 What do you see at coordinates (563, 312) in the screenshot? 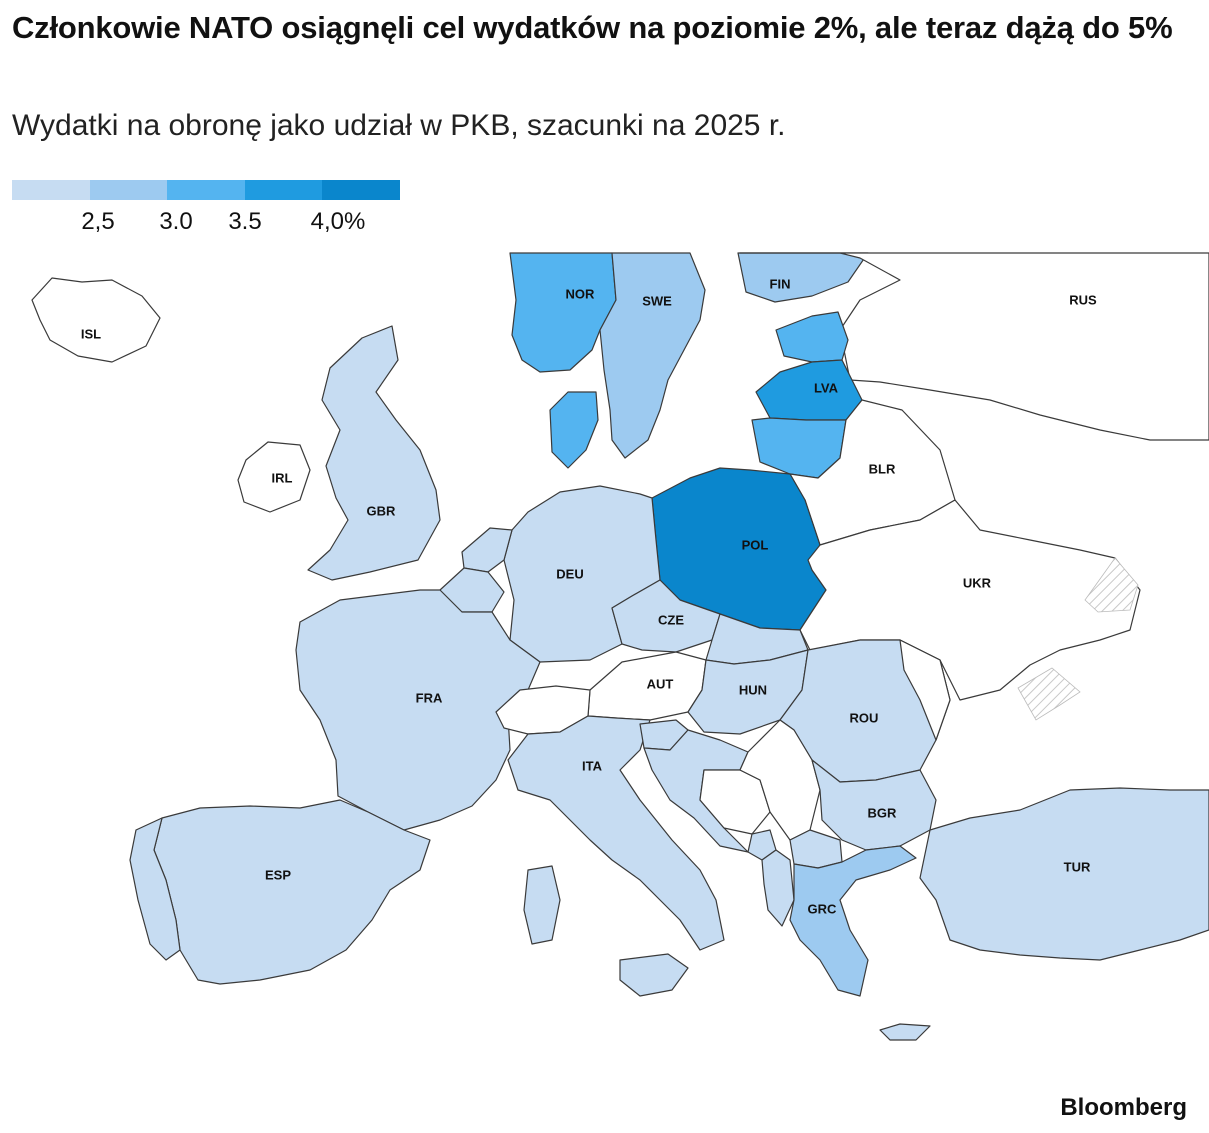
I see `country-nor` at bounding box center [563, 312].